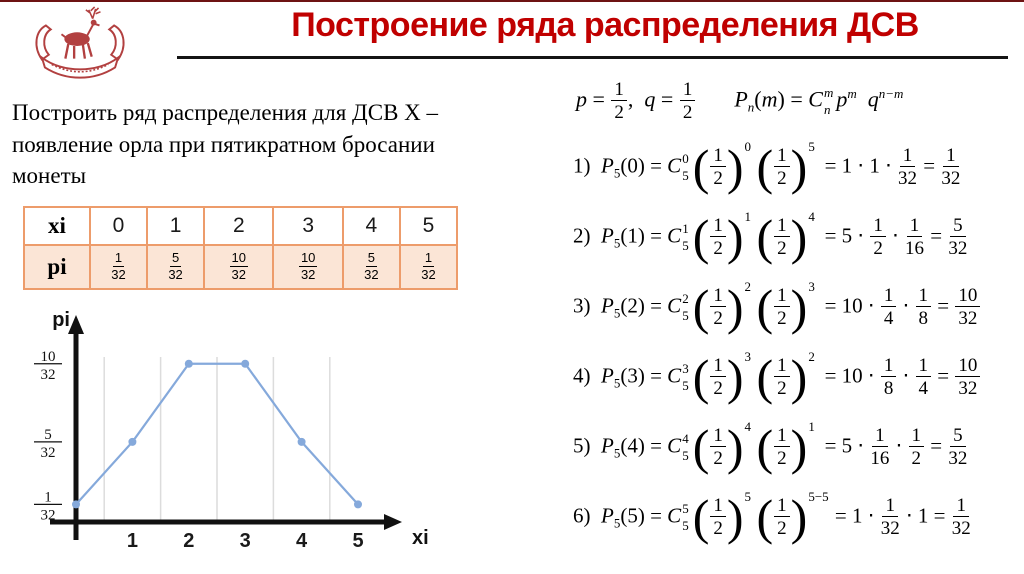 The height and width of the screenshot is (574, 1024). I want to click on fraction: 1 16, so click(914, 237).